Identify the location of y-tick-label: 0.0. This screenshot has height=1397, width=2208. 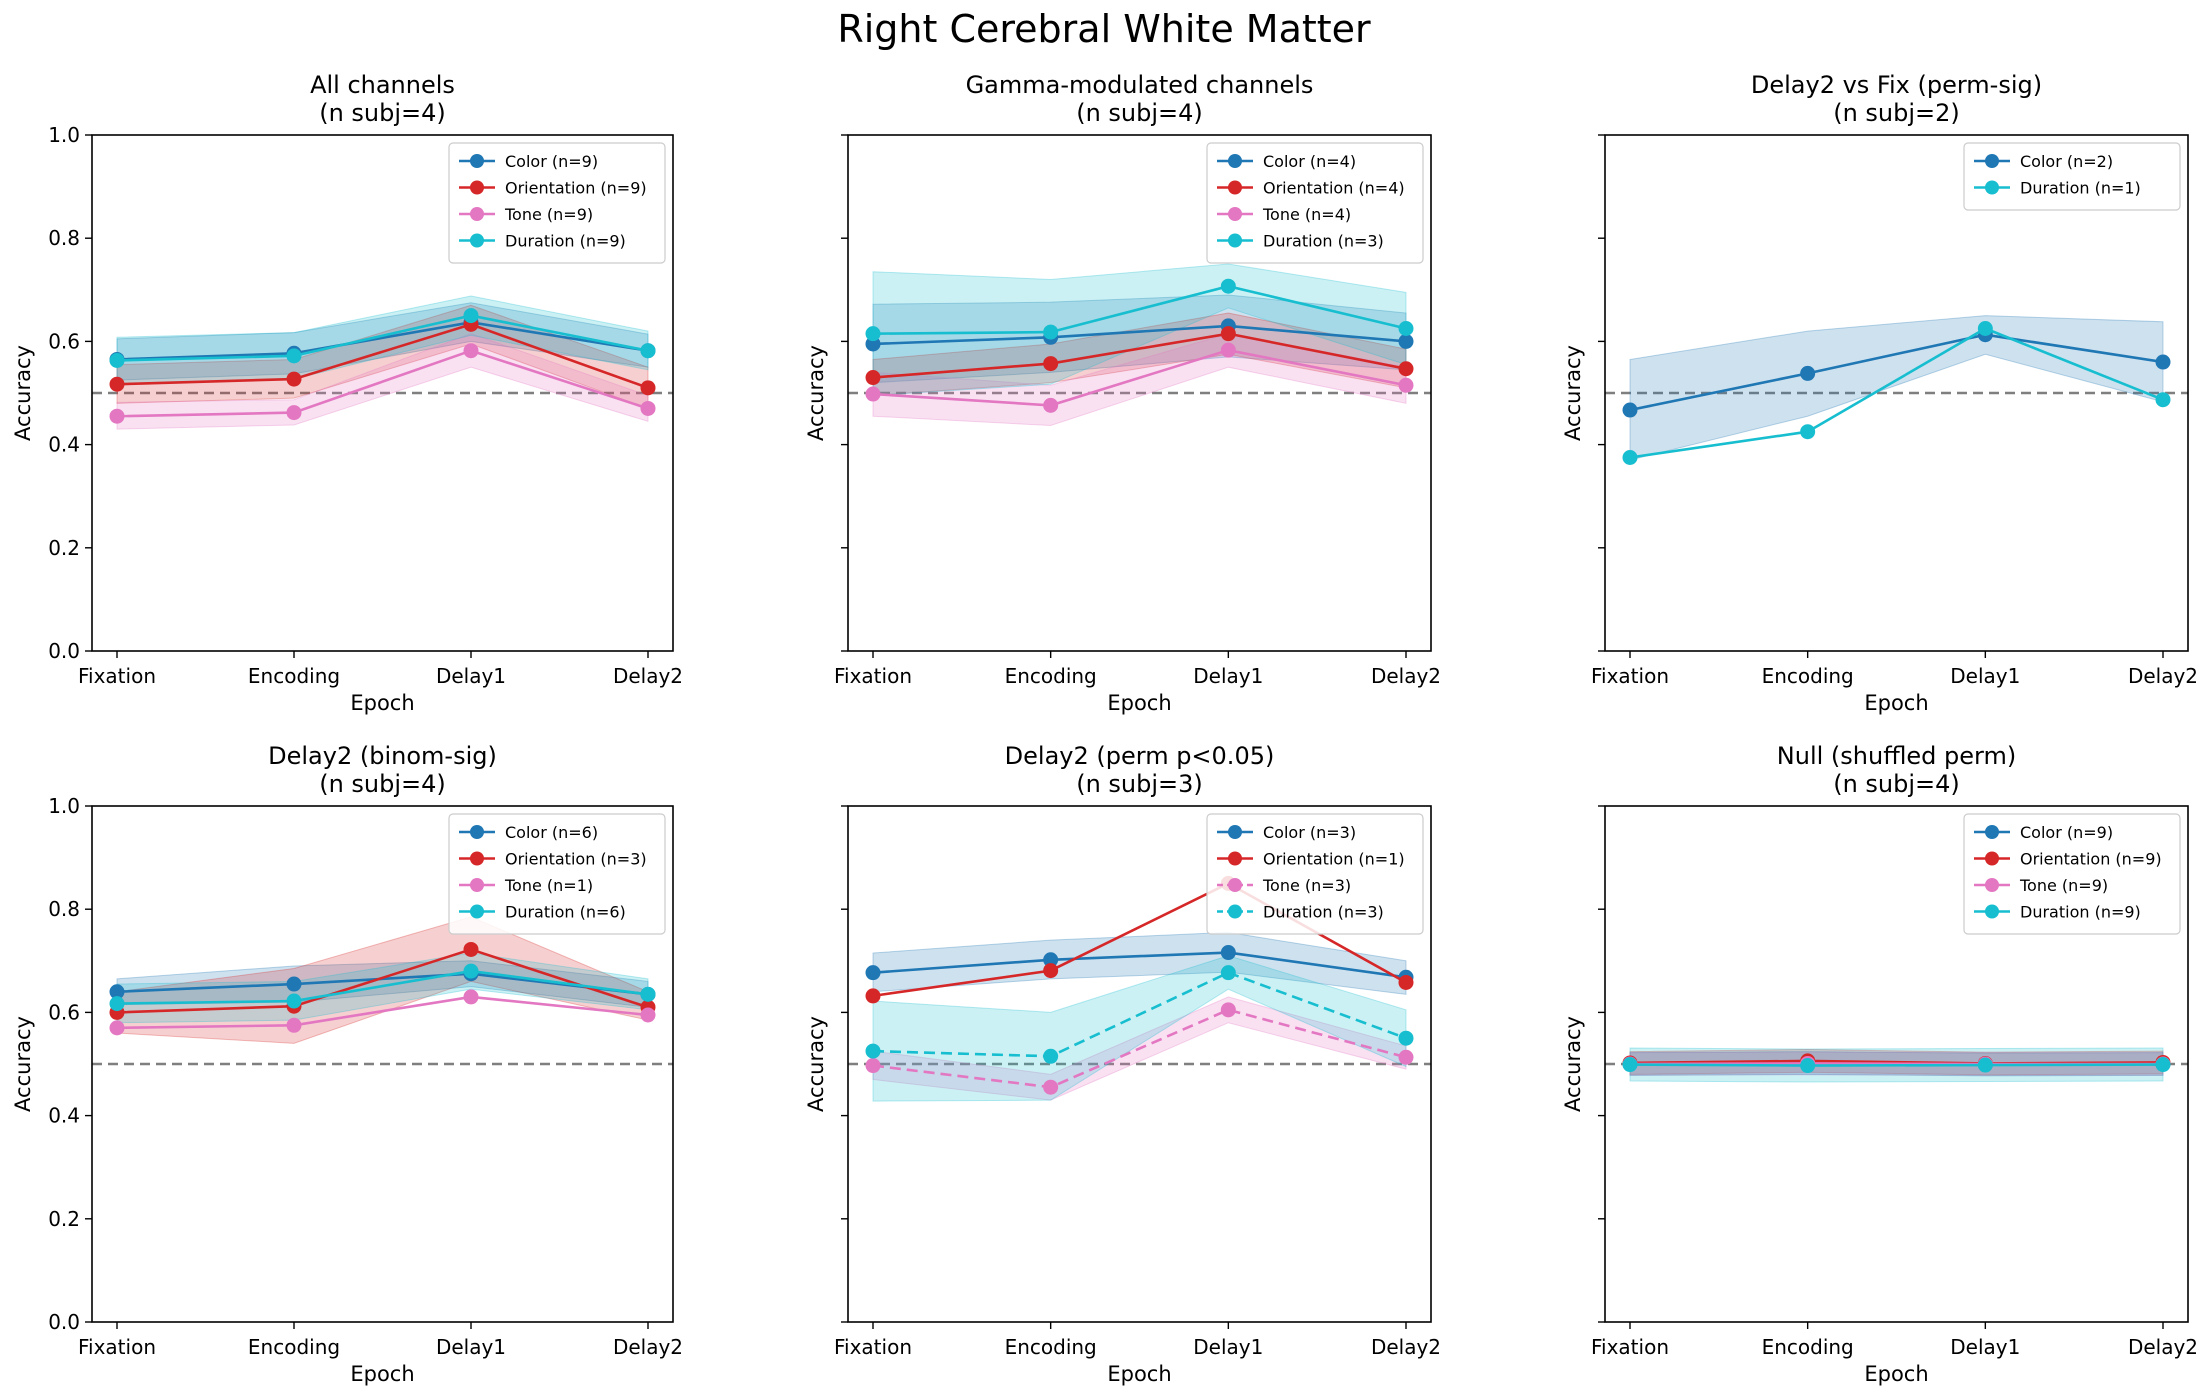
(64, 651).